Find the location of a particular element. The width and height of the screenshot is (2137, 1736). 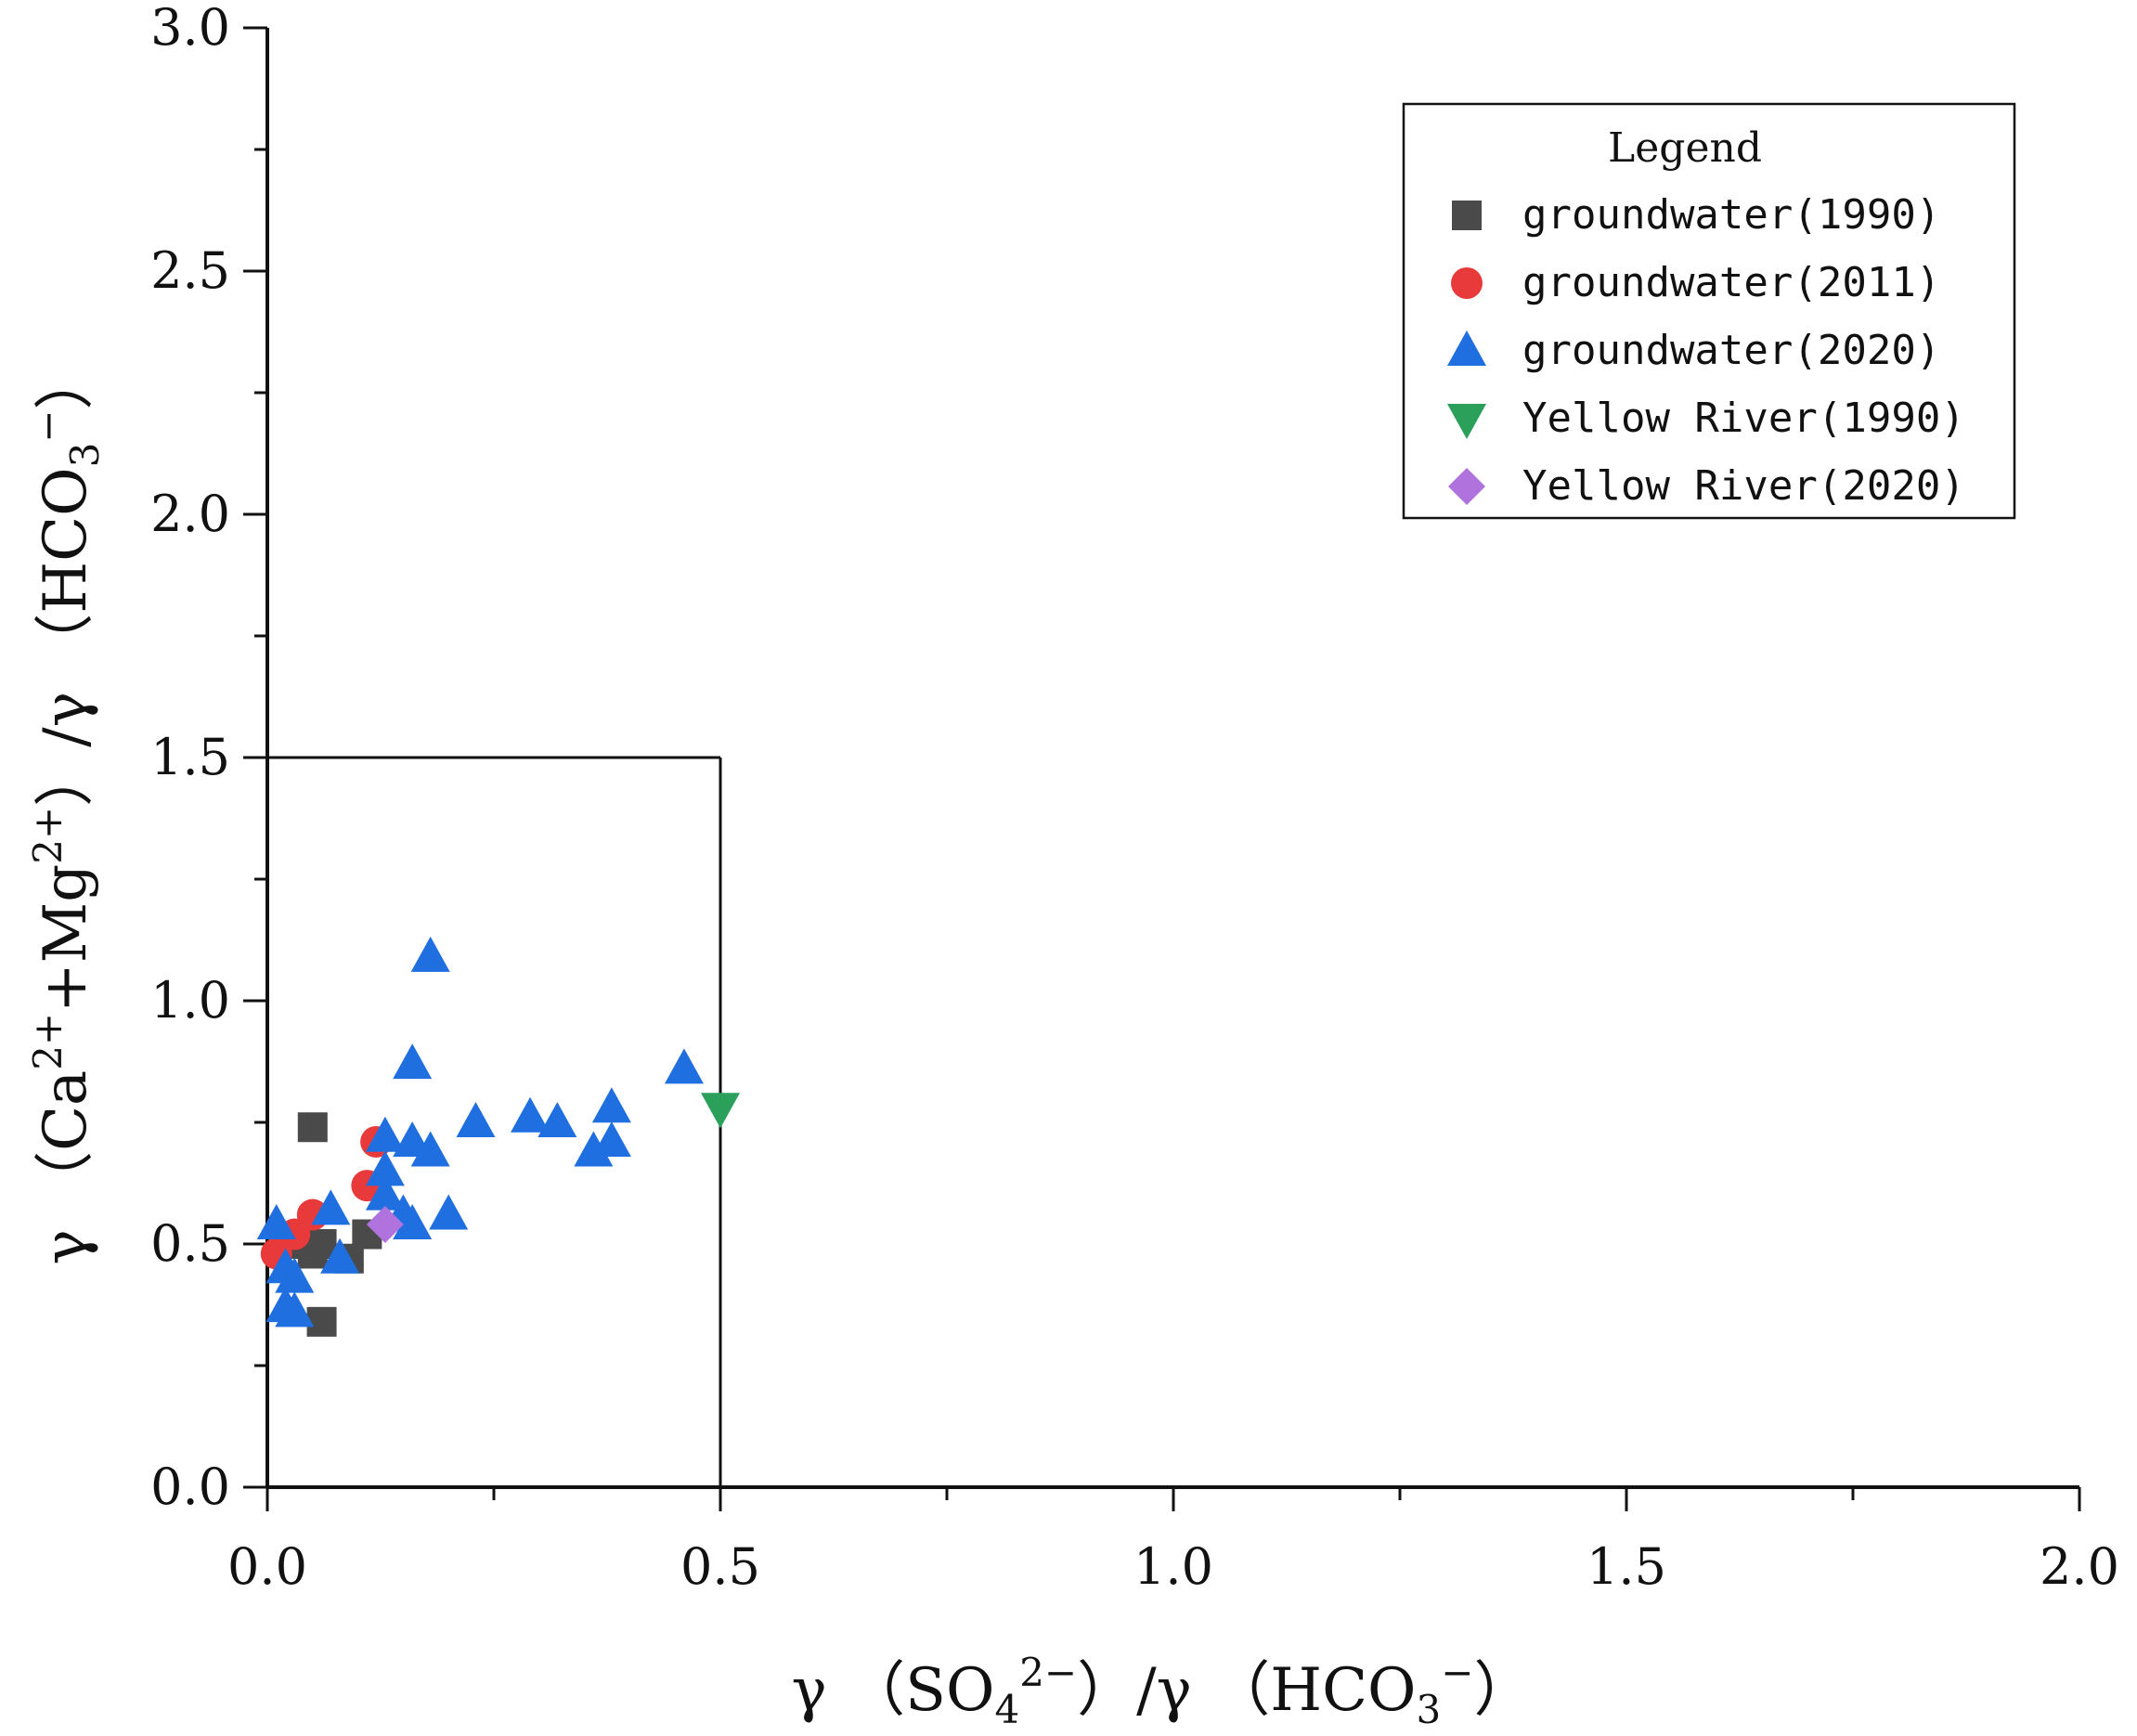

y-axis-title: γ （Ca2++Mg2+）/γ （HCO3−） is located at coordinates (66, 807).